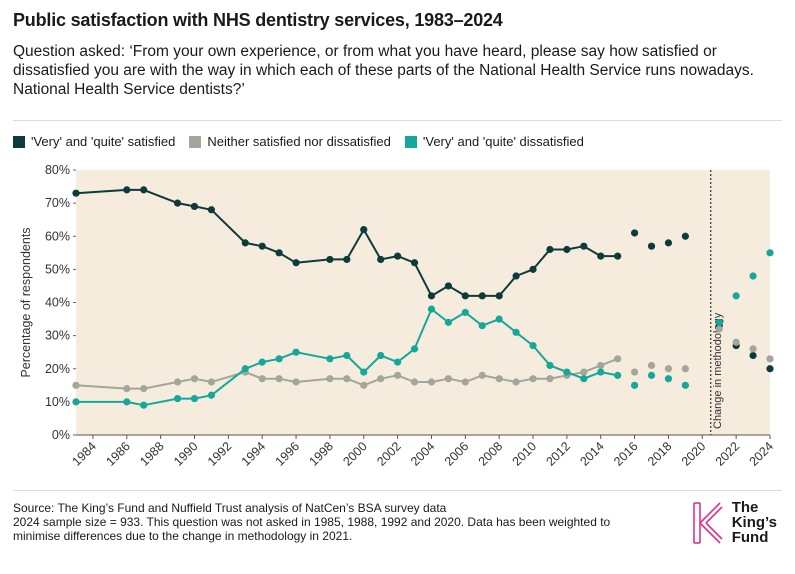 The height and width of the screenshot is (574, 795). What do you see at coordinates (57, 402) in the screenshot?
I see `y-tick-label: 10%` at bounding box center [57, 402].